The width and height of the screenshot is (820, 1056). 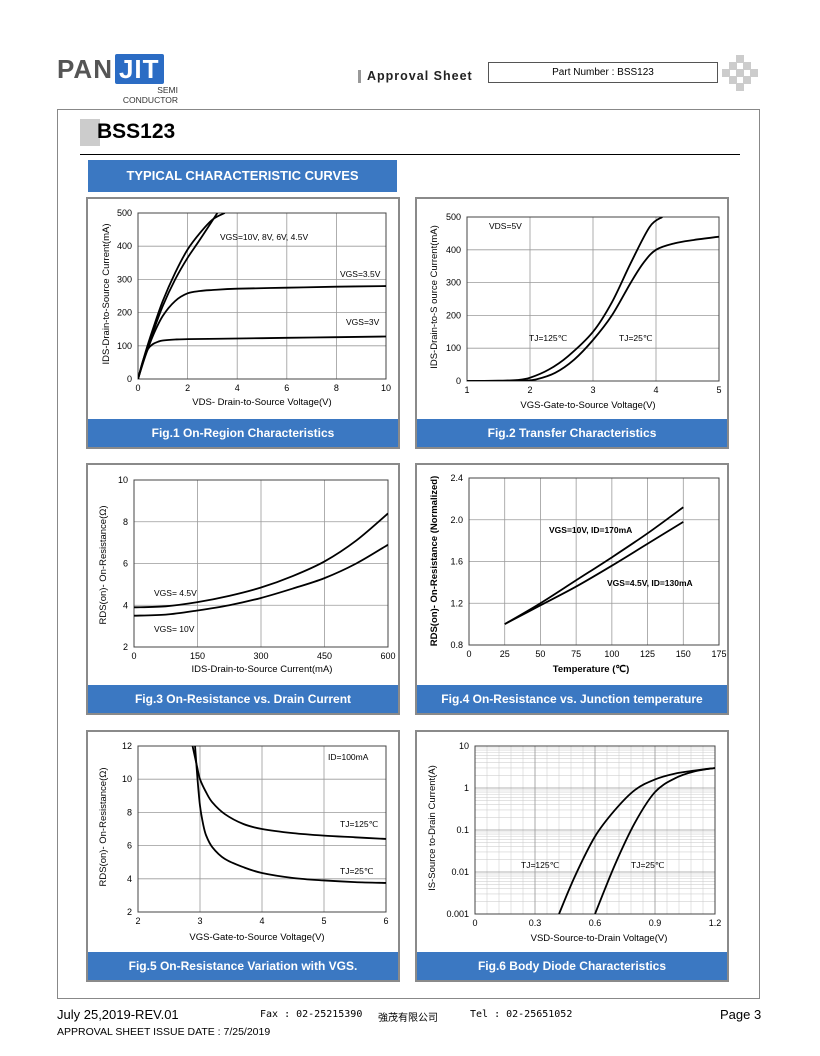 What do you see at coordinates (595, 923) in the screenshot?
I see `fig6-x-tick-label: 0.6` at bounding box center [595, 923].